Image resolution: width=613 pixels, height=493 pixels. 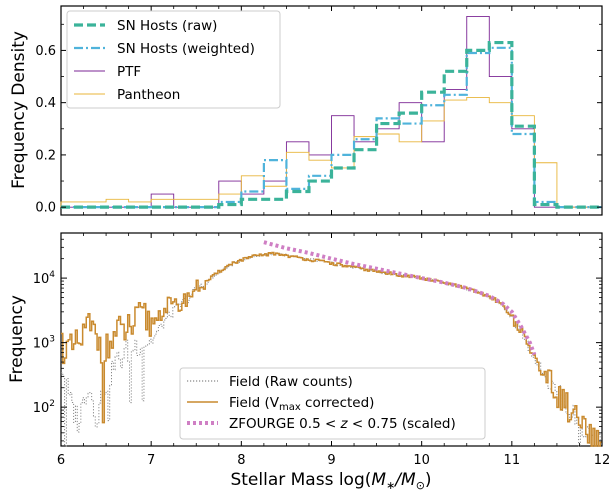 What do you see at coordinates (241, 460) in the screenshot?
I see `bottom-x-tick-label: 8` at bounding box center [241, 460].